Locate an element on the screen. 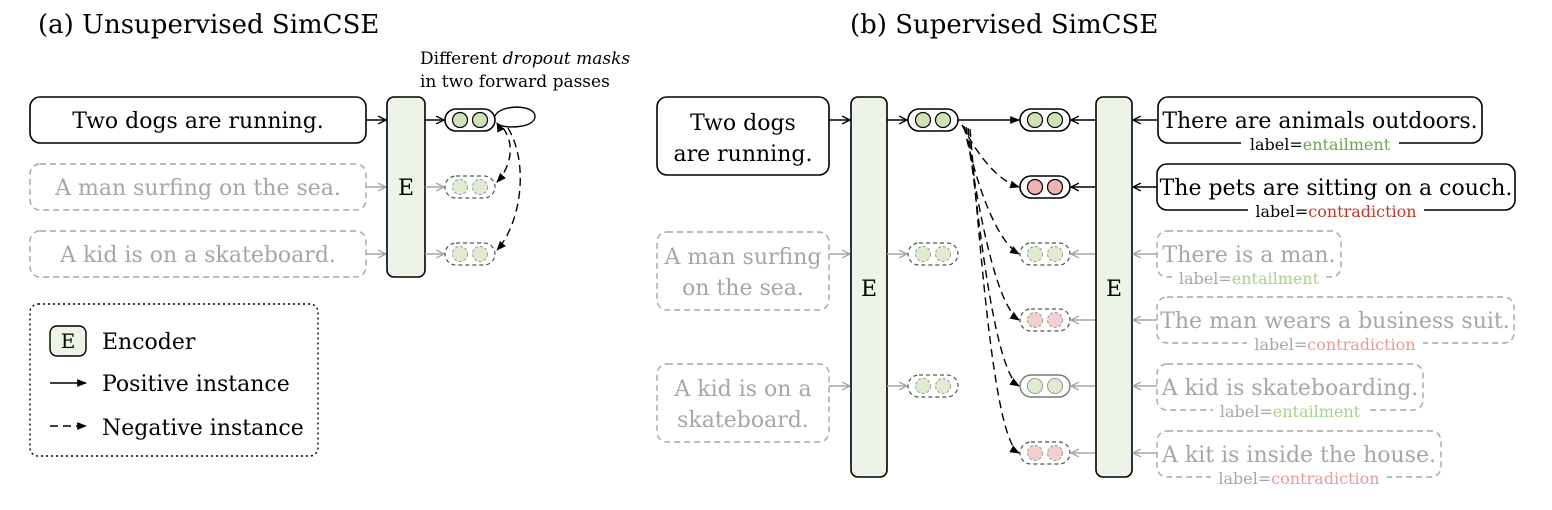 The width and height of the screenshot is (1552, 510). b-hypothesis-label-5: label=entailment is located at coordinates (1290, 411).